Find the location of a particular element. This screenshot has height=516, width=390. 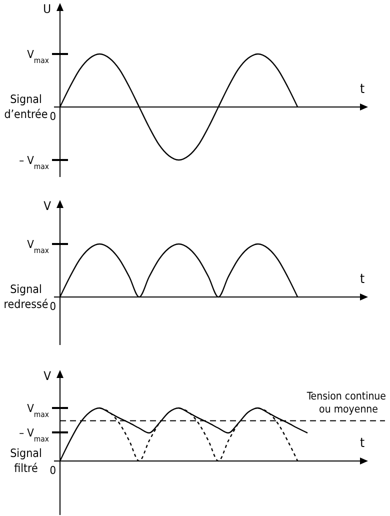

text: Signal d’entrée is located at coordinates (26, 106).